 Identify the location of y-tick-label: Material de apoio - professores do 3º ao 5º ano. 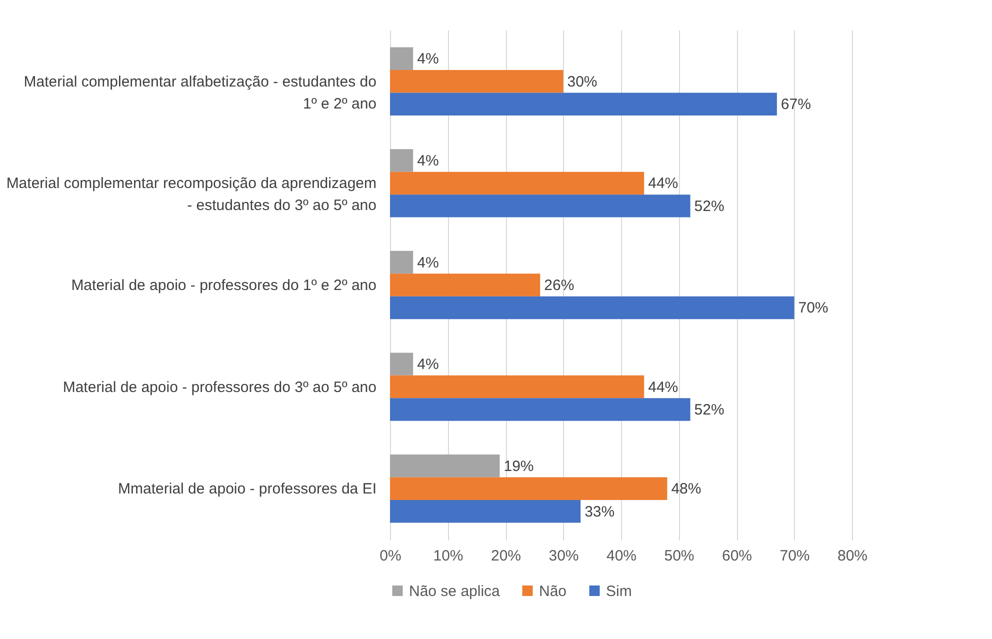
(219, 387).